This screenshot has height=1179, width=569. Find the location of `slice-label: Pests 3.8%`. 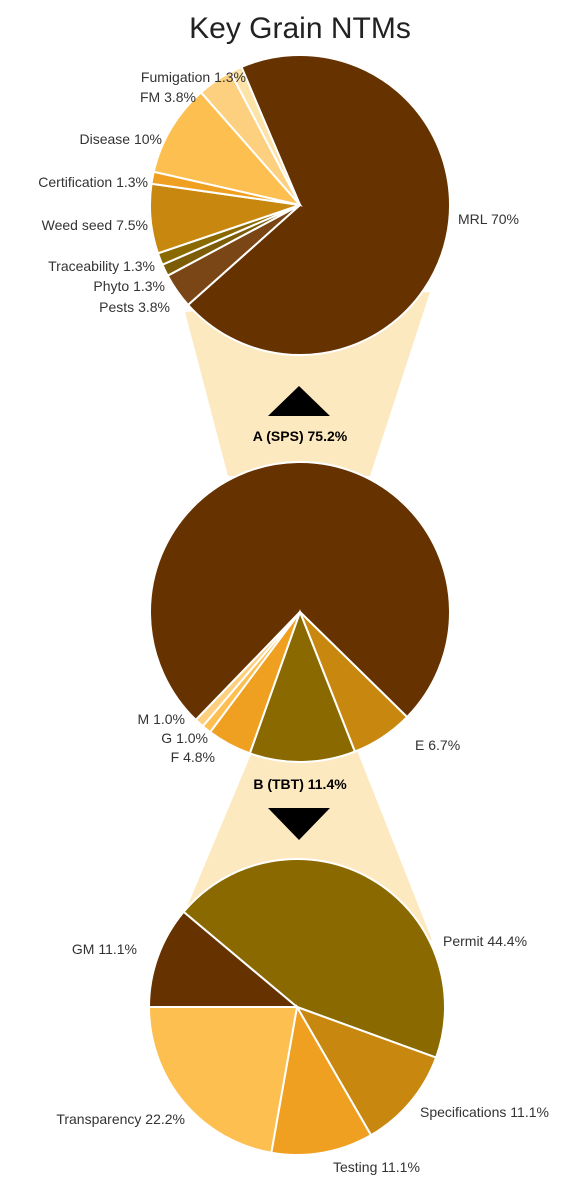

slice-label: Pests 3.8% is located at coordinates (134, 307).